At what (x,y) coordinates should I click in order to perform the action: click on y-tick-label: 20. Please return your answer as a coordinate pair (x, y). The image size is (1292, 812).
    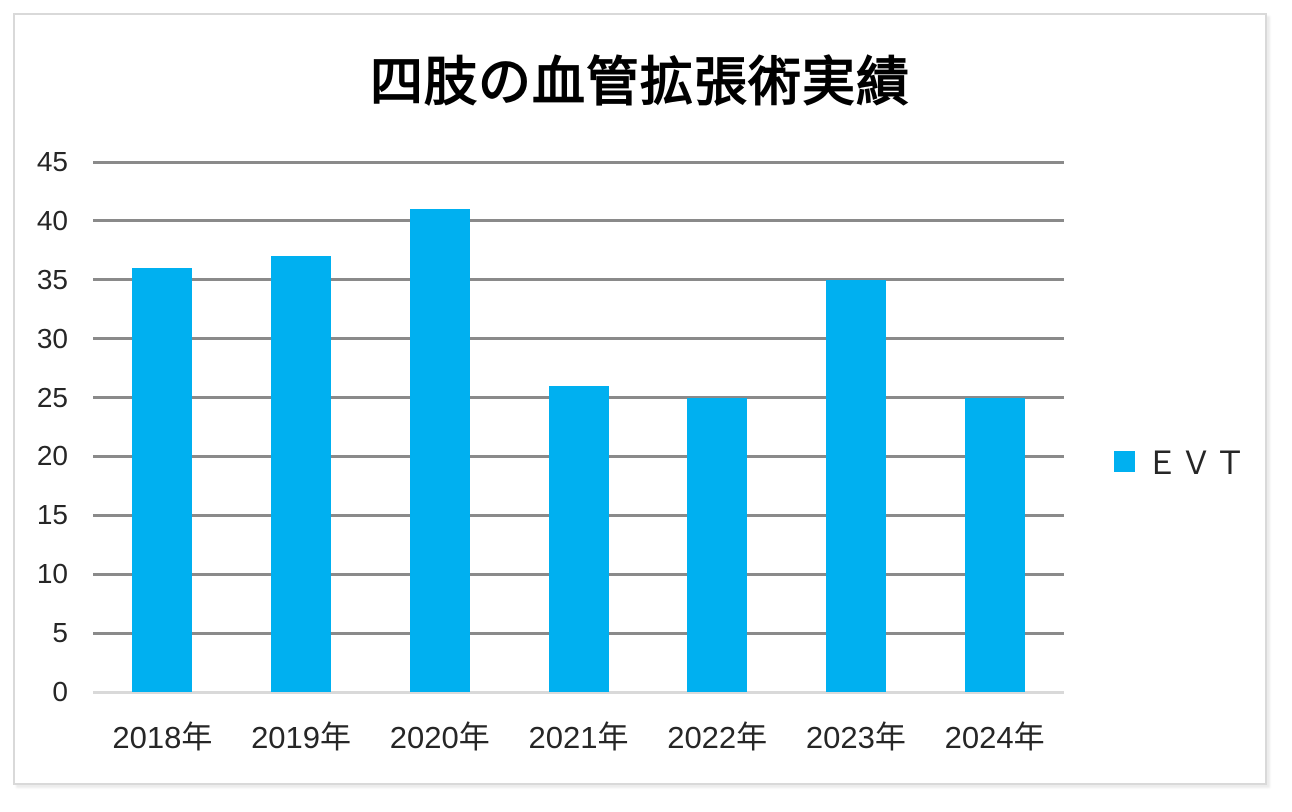
    Looking at the image, I should click on (52, 456).